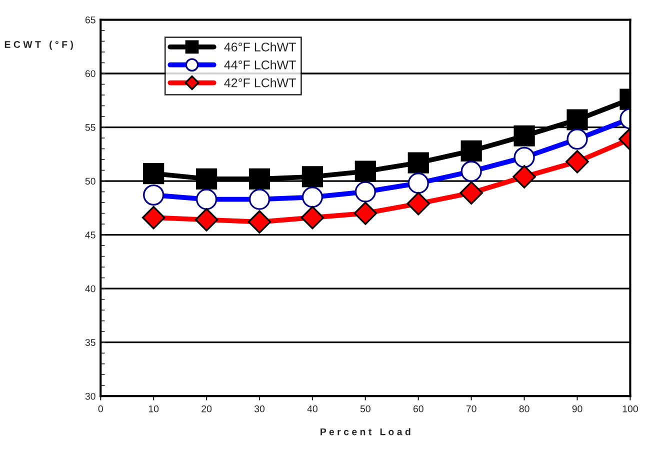 This screenshot has width=662, height=459. Describe the element at coordinates (577, 408) in the screenshot. I see `x-tick-label: 90` at that location.